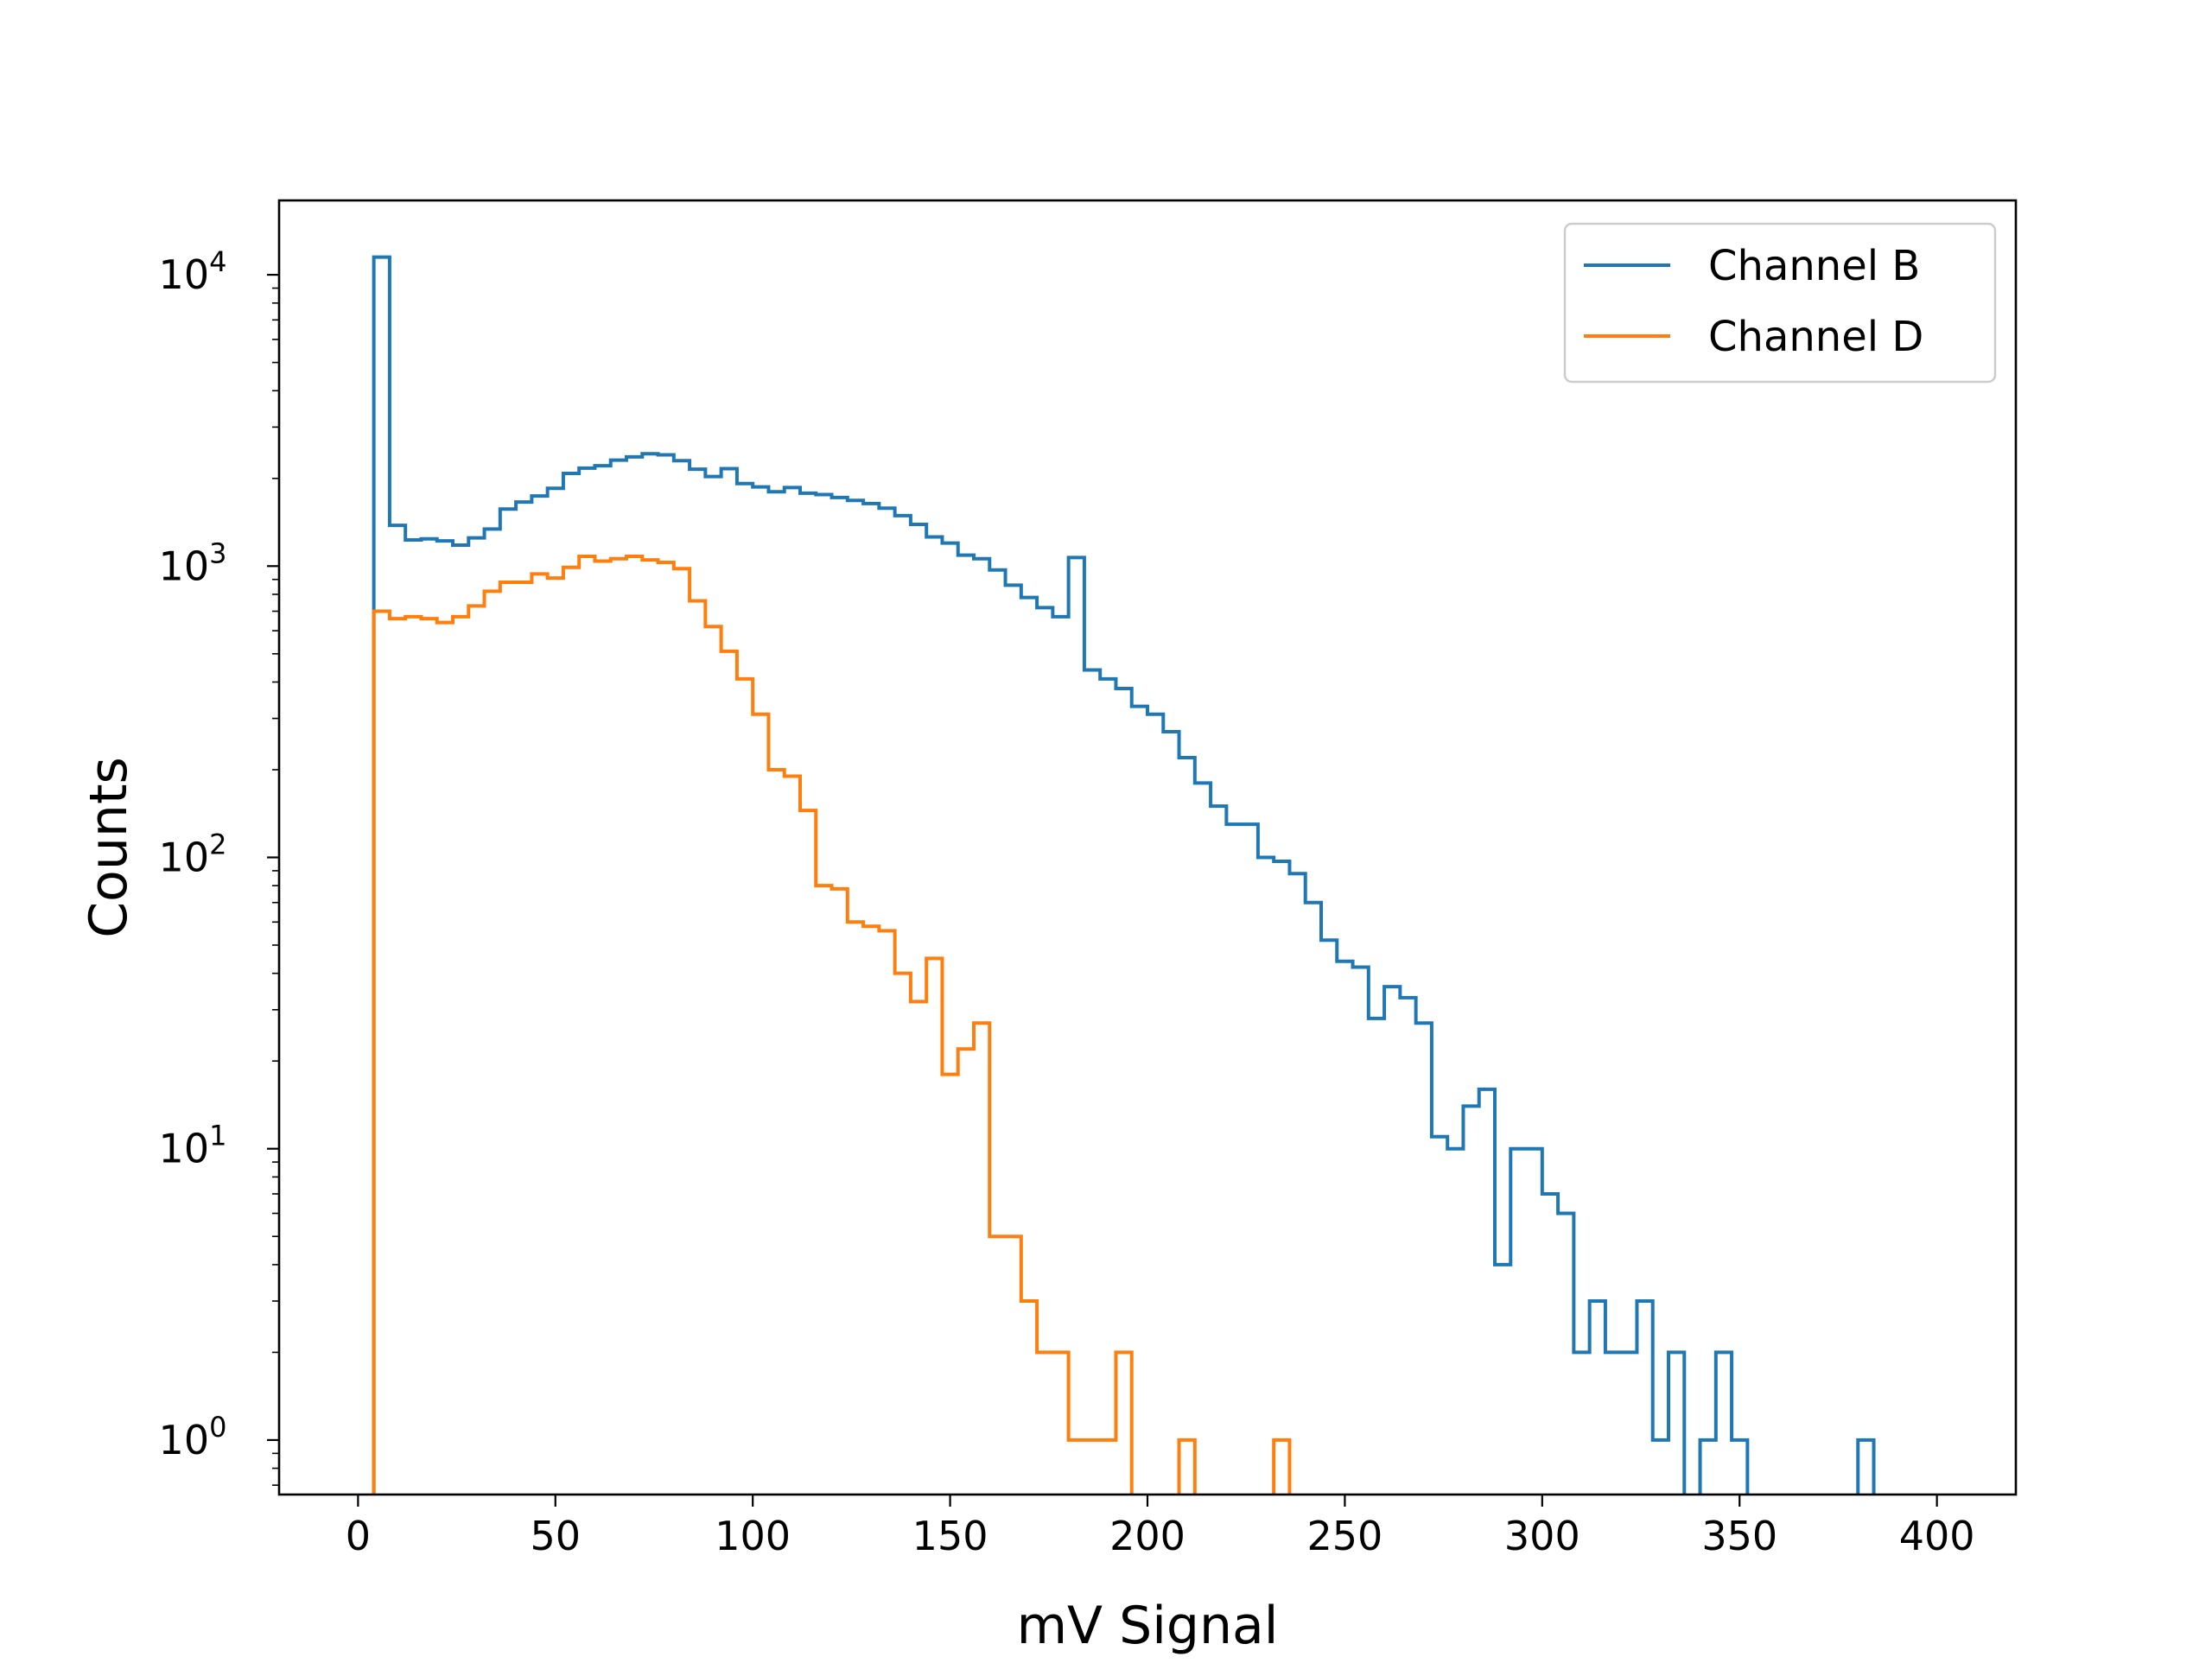 The width and height of the screenshot is (2212, 1663). Describe the element at coordinates (109, 847) in the screenshot. I see `y-axis-label: Counts` at that location.